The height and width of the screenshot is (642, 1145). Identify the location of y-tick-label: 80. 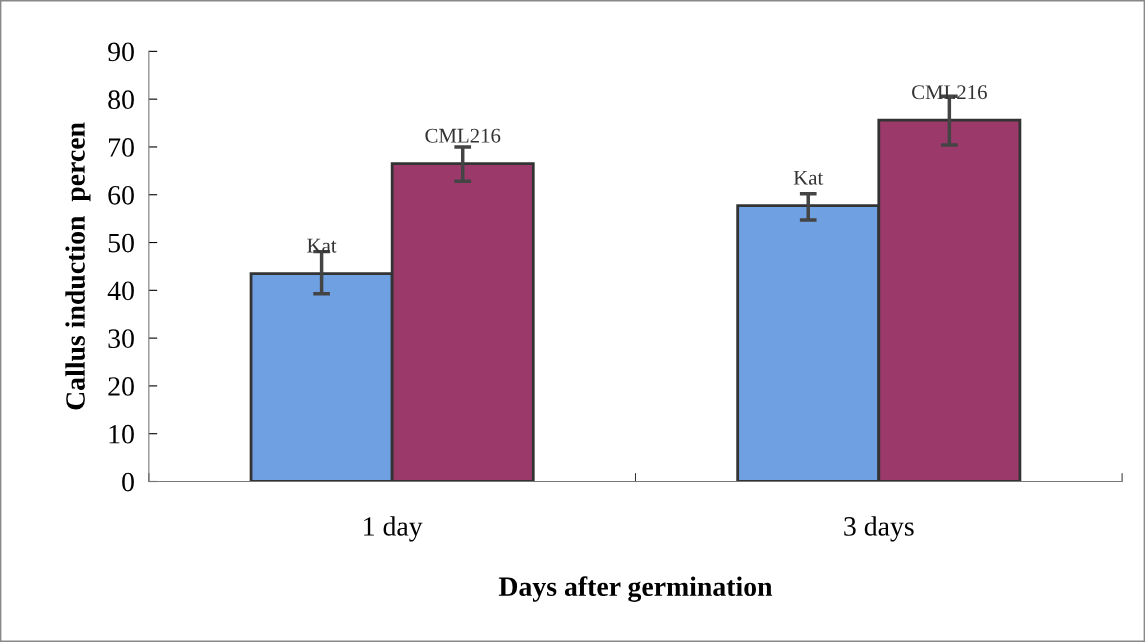
(121, 100).